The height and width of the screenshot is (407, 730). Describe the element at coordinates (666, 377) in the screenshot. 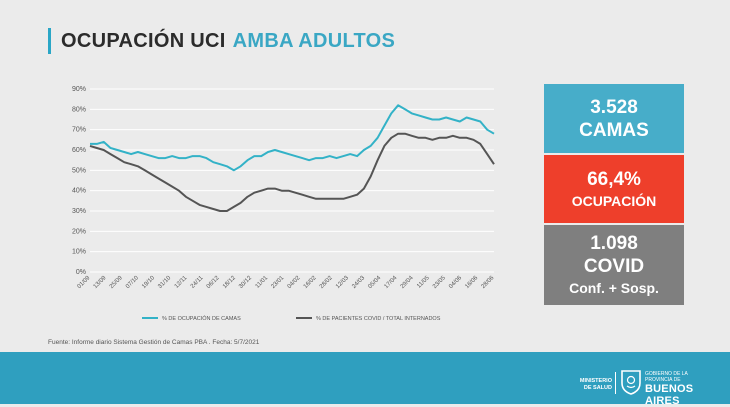

I see `province-top-label: GOBIERNO DE LA PROVINCIA DE` at that location.